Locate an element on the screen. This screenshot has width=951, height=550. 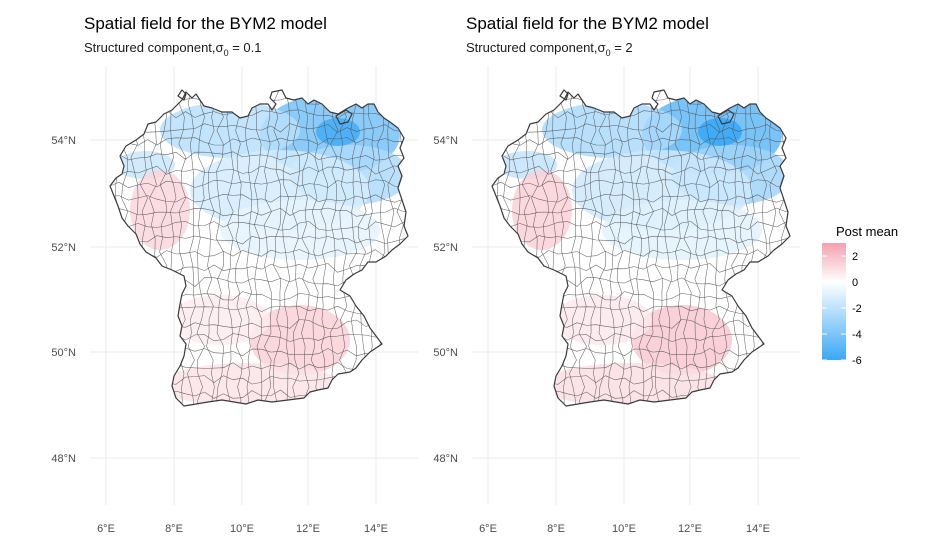
panel-subtitle: Structured component,σ0 = 0.1 is located at coordinates (172, 49).